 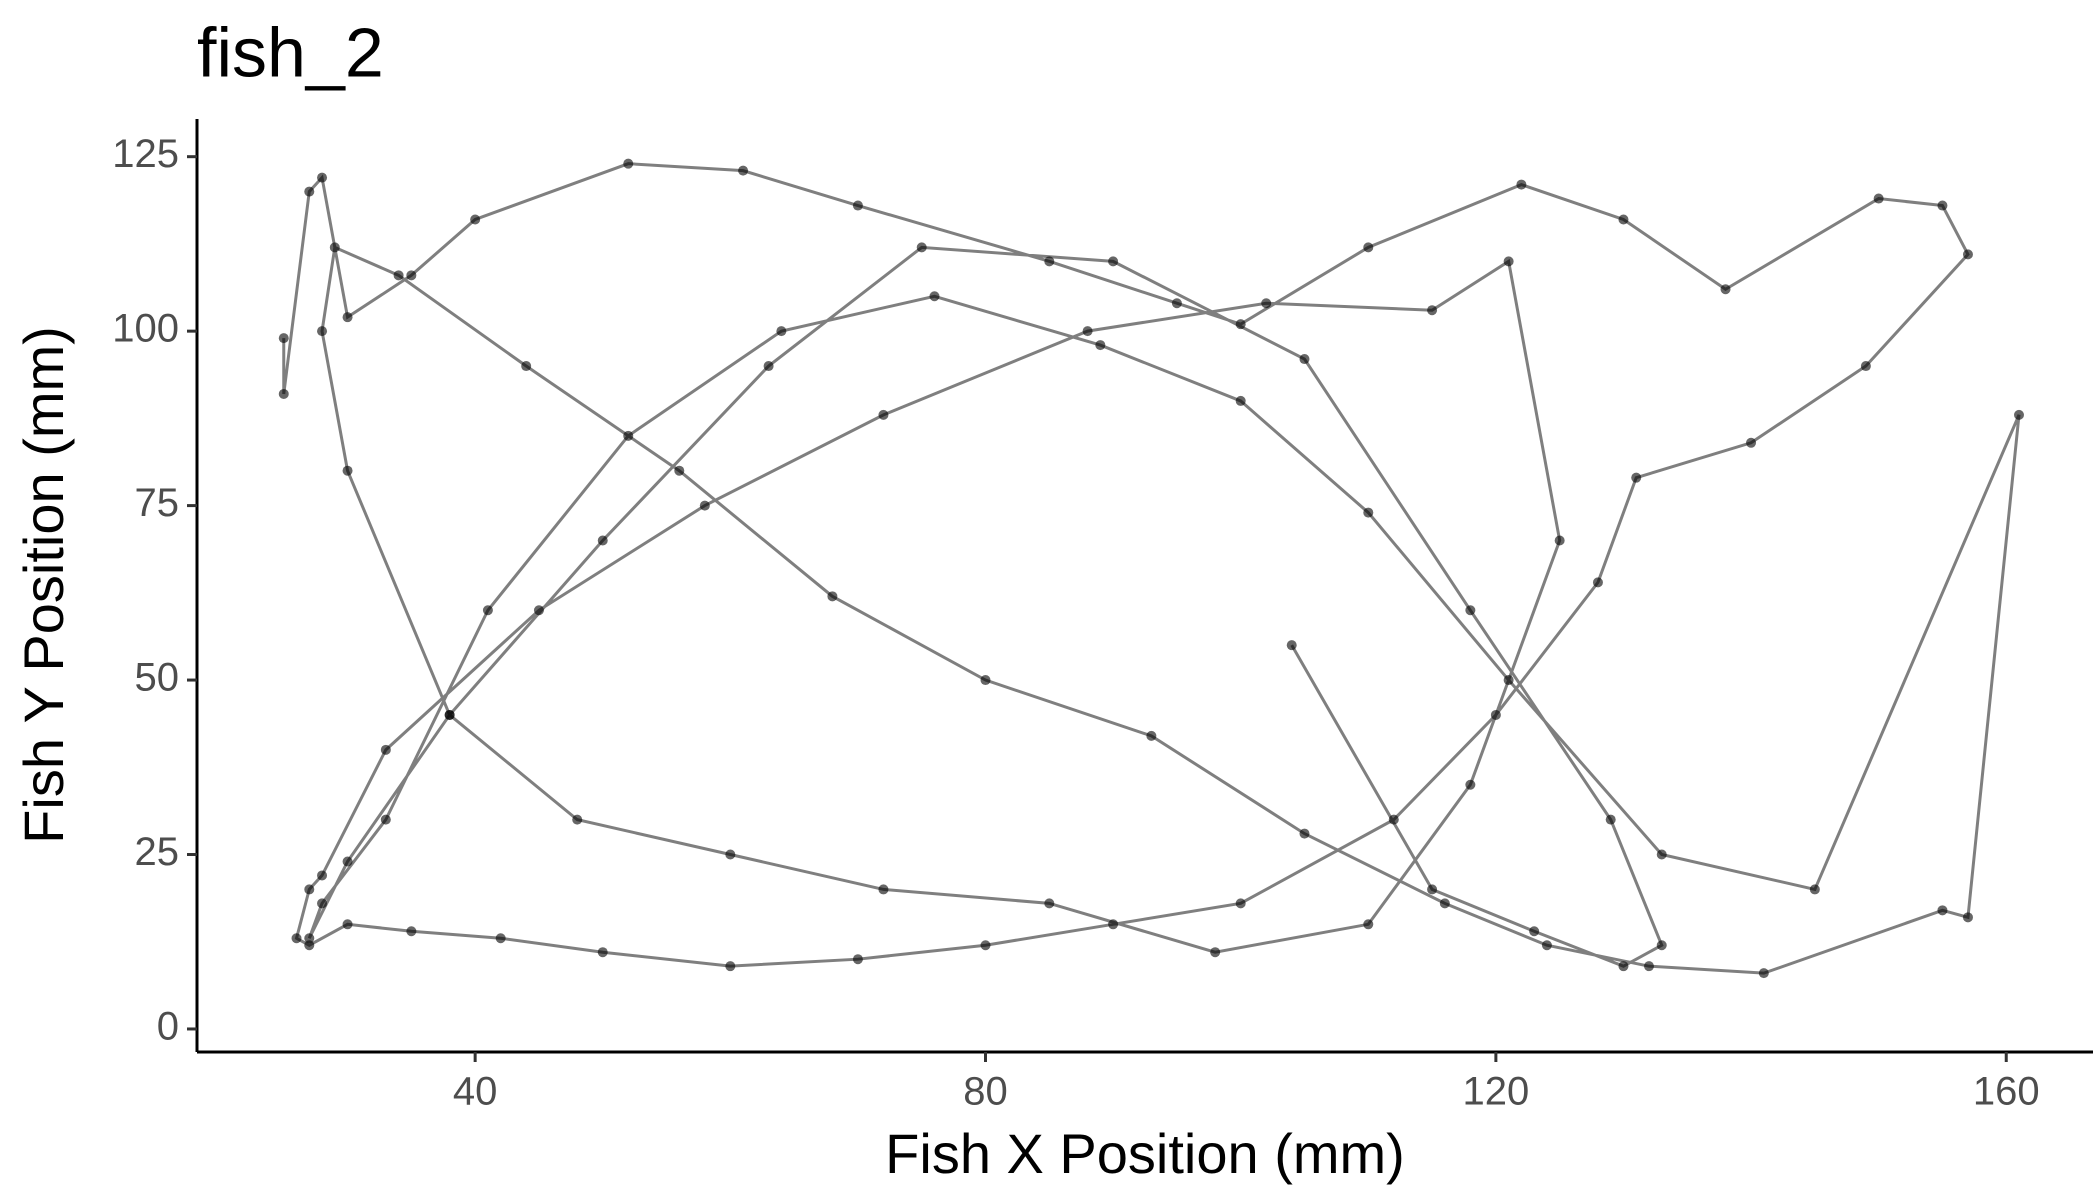 What do you see at coordinates (1145, 1153) in the screenshot?
I see `x-axis-title: Fish X Position (mm)` at bounding box center [1145, 1153].